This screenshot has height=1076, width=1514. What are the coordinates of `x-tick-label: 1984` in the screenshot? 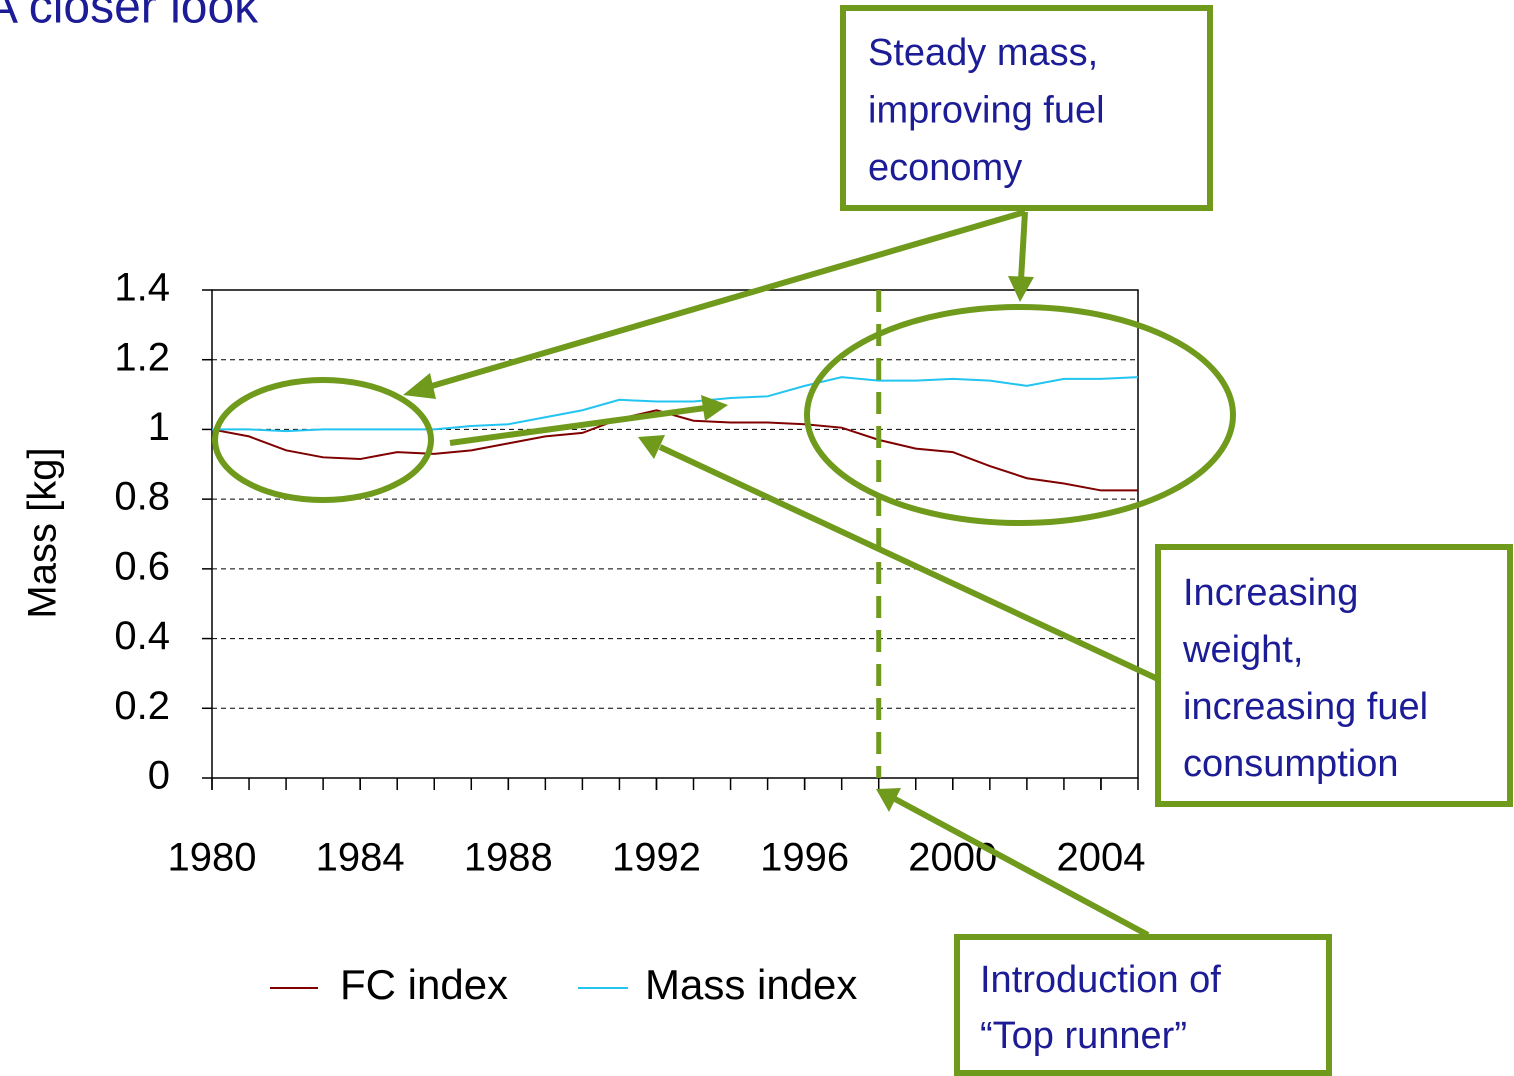 It's located at (360, 858).